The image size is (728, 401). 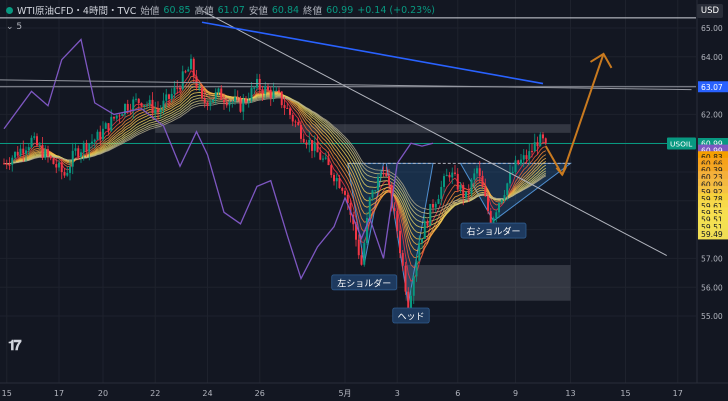 What do you see at coordinates (7, 393) in the screenshot?
I see `time-tick-label: 15` at bounding box center [7, 393].